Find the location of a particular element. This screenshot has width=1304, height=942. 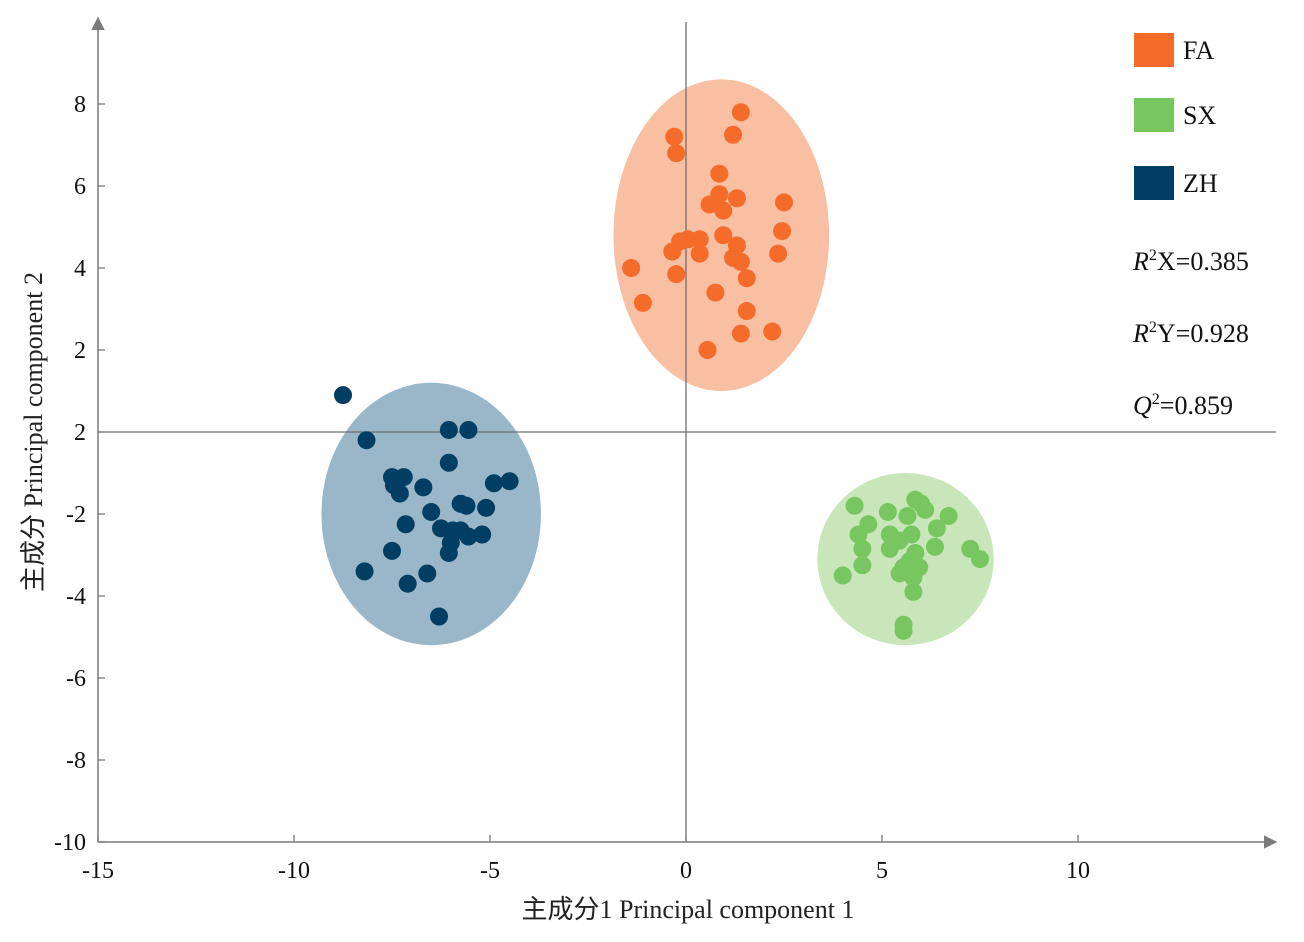

x-tick-label: -5 is located at coordinates (490, 871).